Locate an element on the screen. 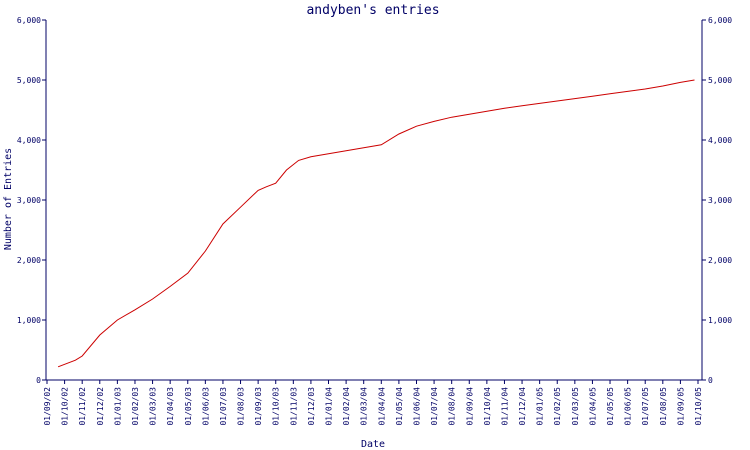 The height and width of the screenshot is (450, 750). right-y-ticks: 0 1,000 2,000 3,000 4,000 5,000 6,000 is located at coordinates (717, 200).